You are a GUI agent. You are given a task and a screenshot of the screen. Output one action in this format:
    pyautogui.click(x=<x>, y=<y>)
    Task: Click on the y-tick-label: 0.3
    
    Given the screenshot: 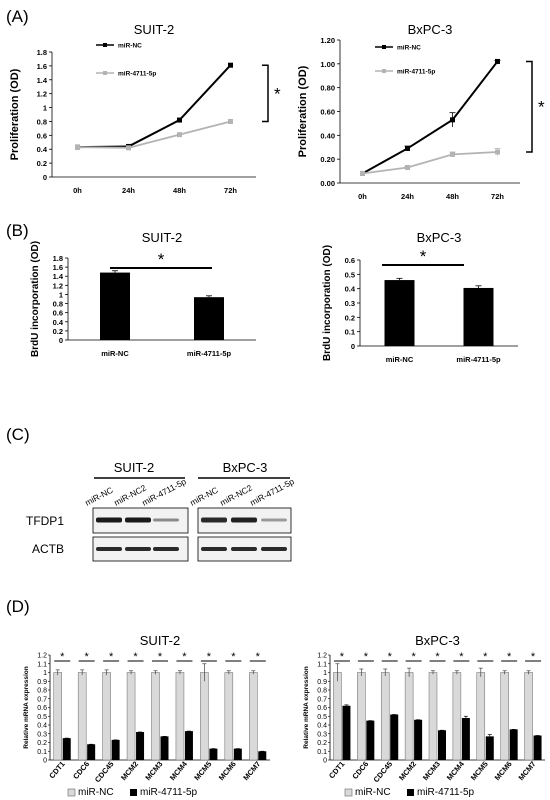 What is the action you would take?
    pyautogui.click(x=42, y=734)
    